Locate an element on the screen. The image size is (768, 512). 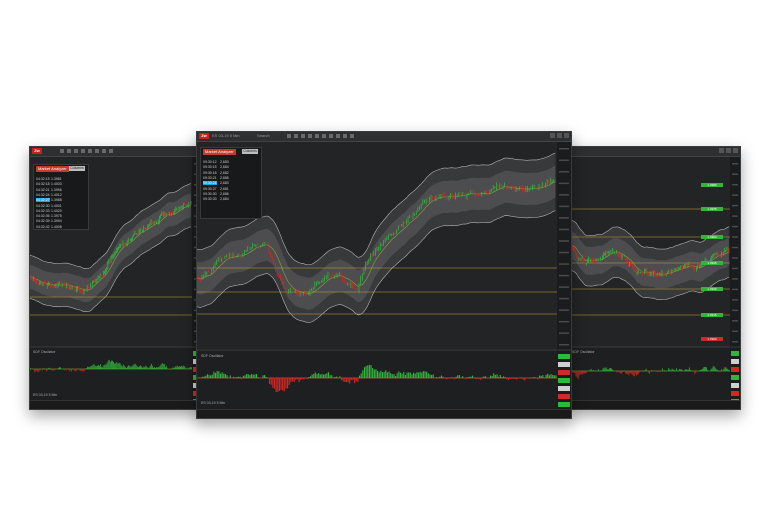
search-box: Search is located at coordinates (263, 135).